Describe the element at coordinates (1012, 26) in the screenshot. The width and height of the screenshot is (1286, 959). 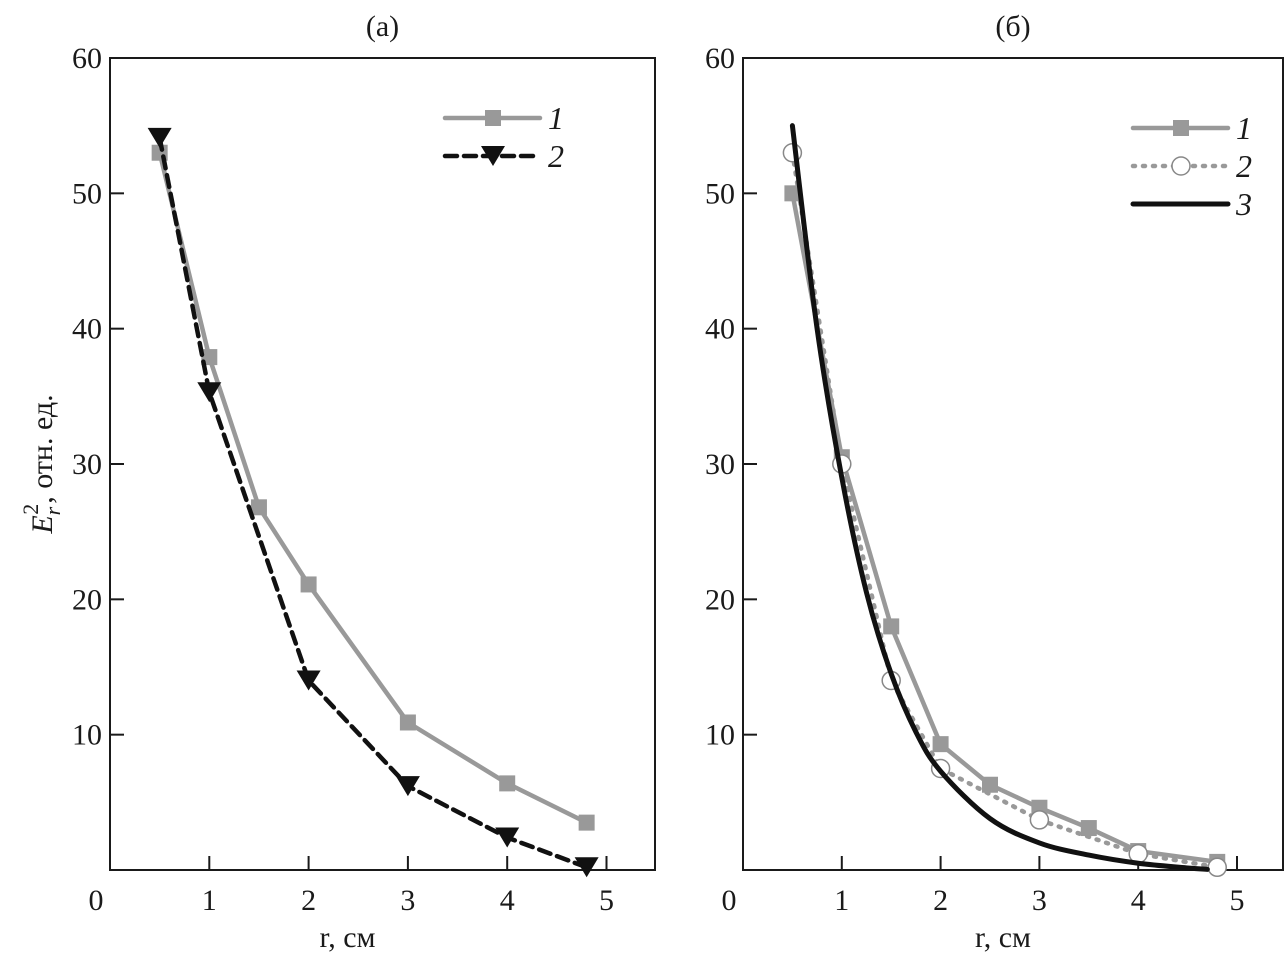
I see `chart-title: (б)` at that location.